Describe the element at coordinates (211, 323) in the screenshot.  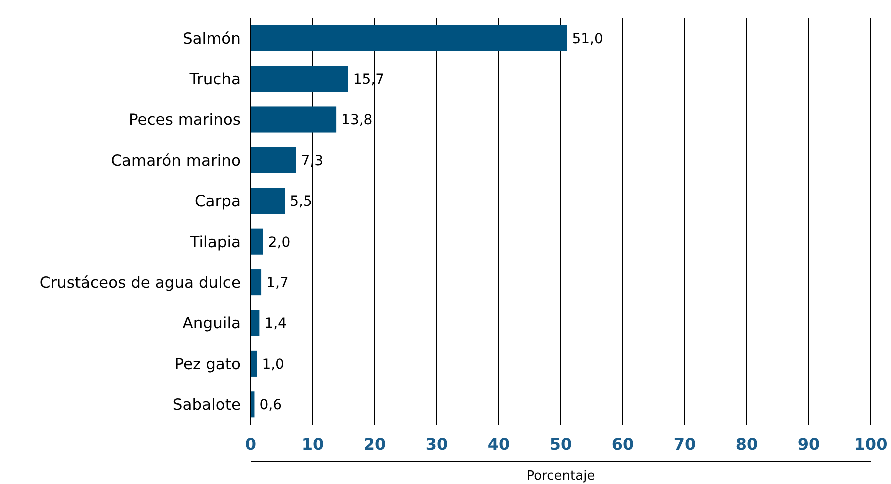
I see `y-tick-label: Anguila` at that location.